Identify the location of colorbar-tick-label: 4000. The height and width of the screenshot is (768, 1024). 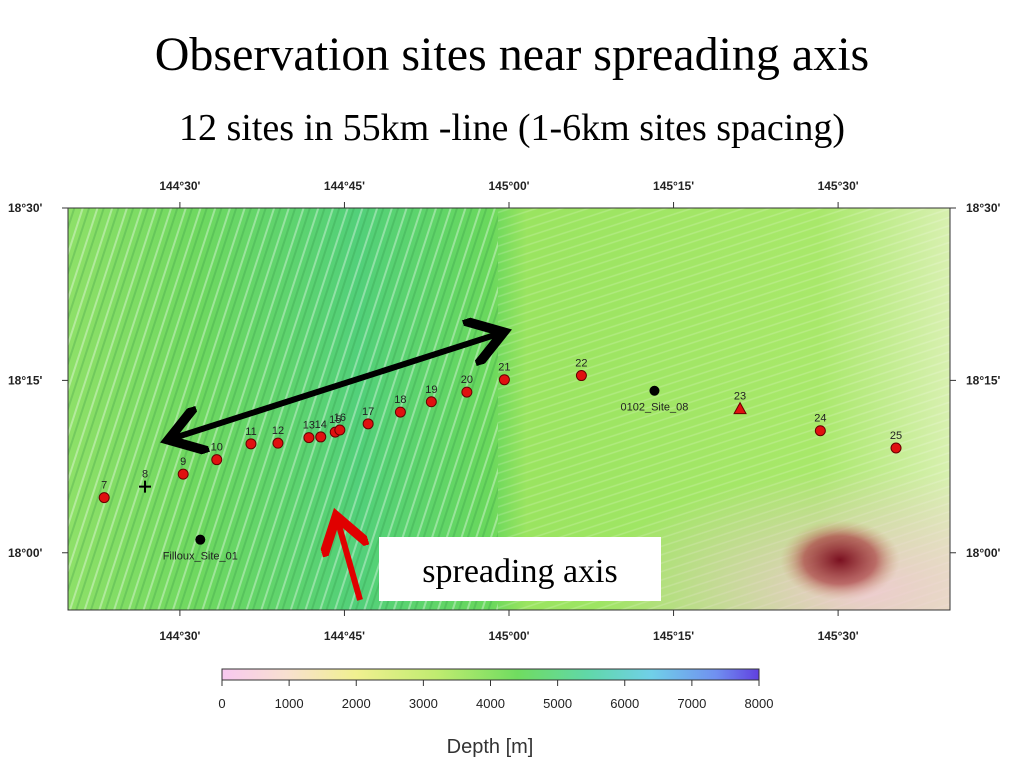
(490, 703).